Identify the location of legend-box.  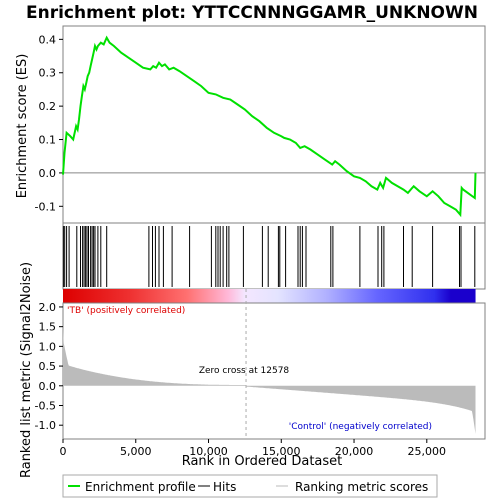
(250, 486).